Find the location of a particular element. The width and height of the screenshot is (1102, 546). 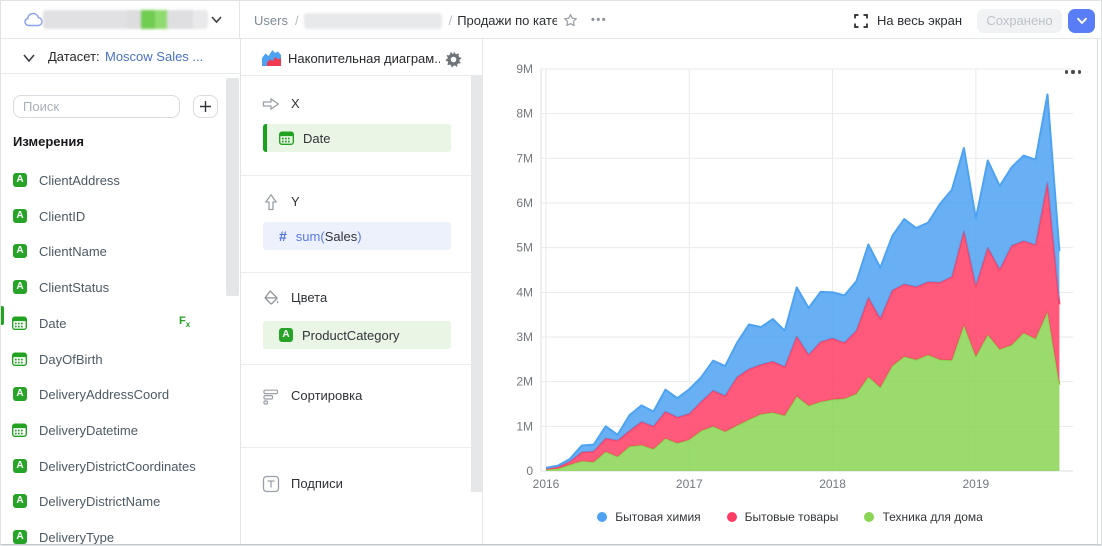

favorite-star-icon is located at coordinates (570, 20).